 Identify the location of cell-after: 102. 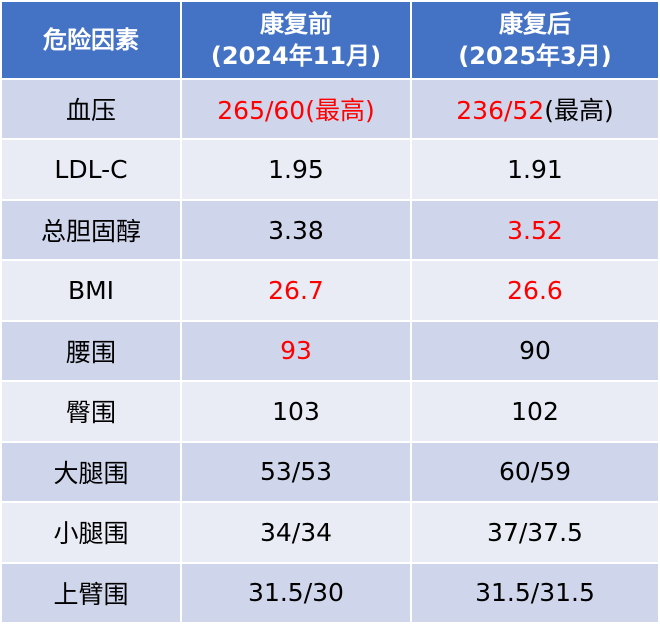
(535, 411).